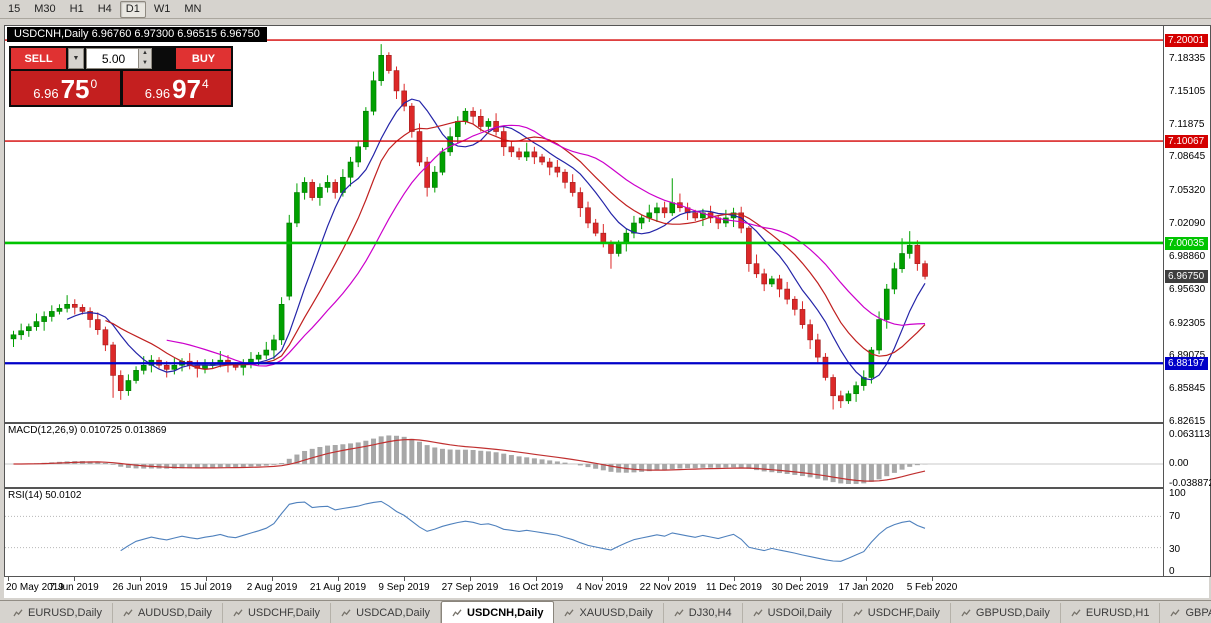 The height and width of the screenshot is (623, 1211). Describe the element at coordinates (65, 88) in the screenshot. I see `sell-price: 6.96 75 0` at that location.